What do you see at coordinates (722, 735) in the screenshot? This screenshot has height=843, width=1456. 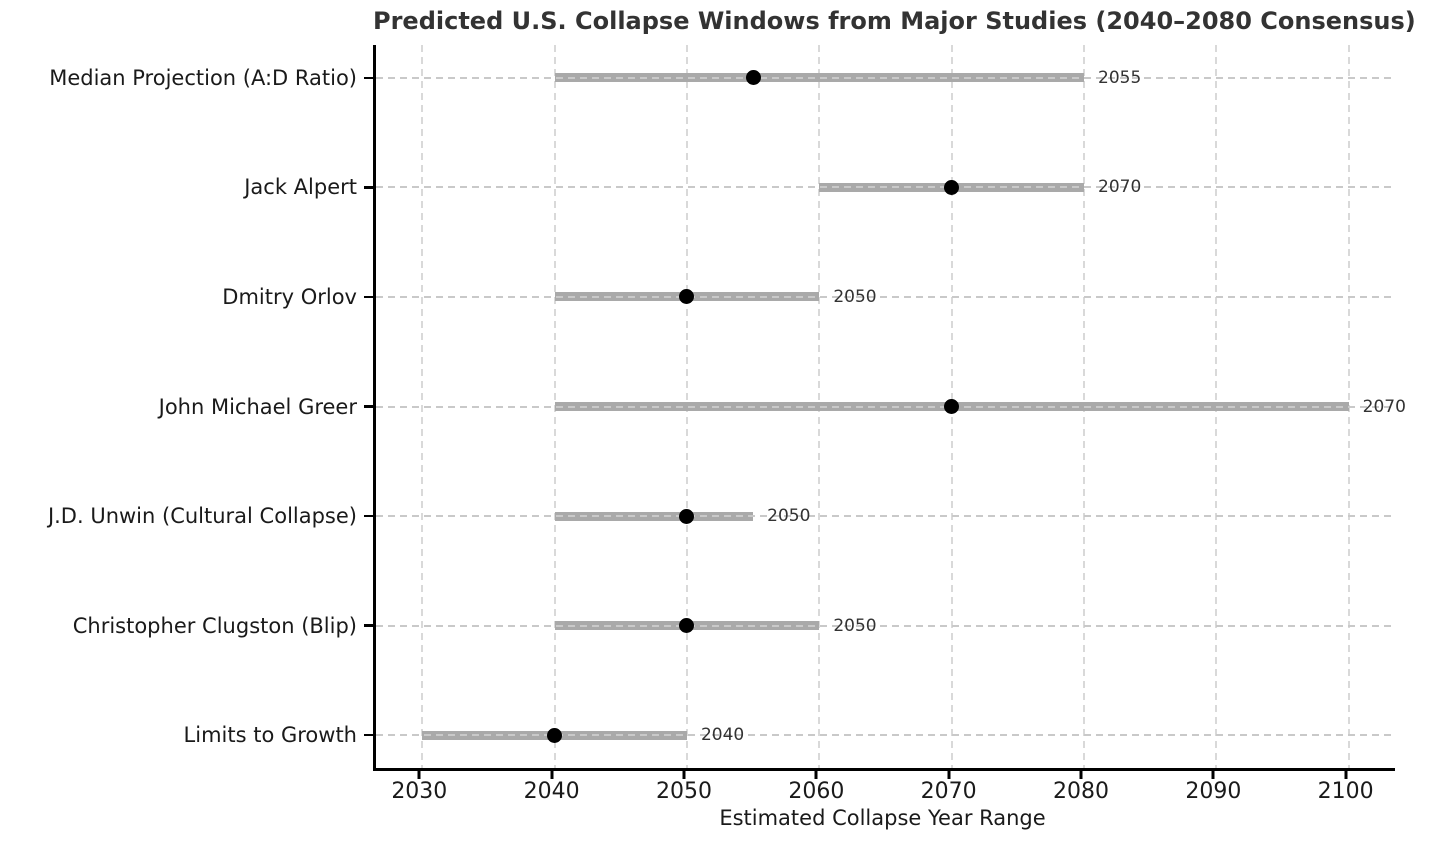 I see `value-annotation: 2040` at bounding box center [722, 735].